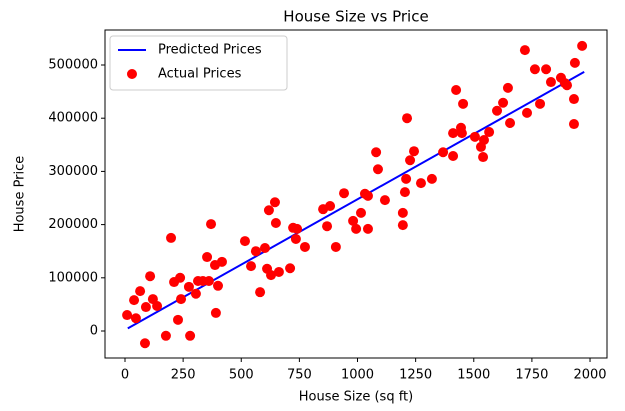  I want to click on x-tick-label: 750, so click(299, 375).